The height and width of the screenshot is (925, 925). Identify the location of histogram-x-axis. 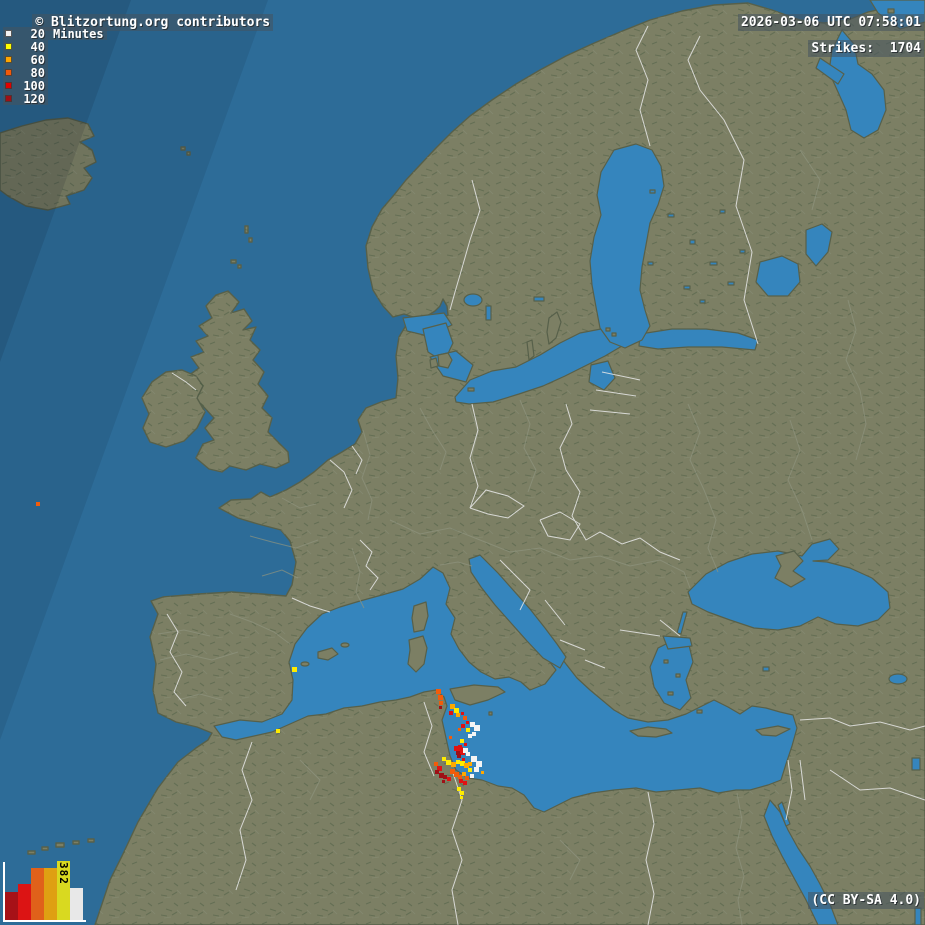
(44, 921).